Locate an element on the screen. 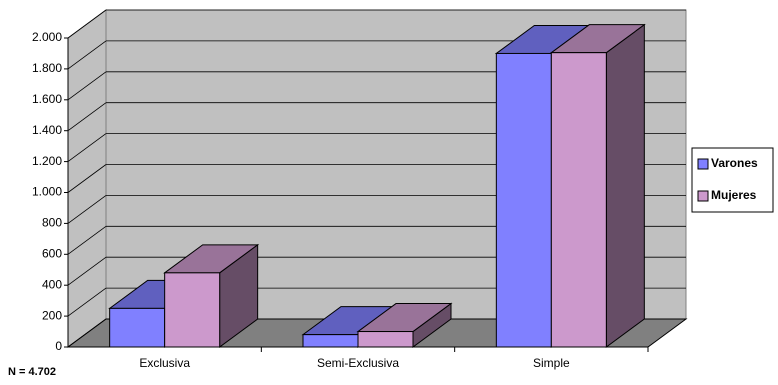 Image resolution: width=778 pixels, height=385 pixels. y-tick-label: 1.200 is located at coordinates (47, 161).